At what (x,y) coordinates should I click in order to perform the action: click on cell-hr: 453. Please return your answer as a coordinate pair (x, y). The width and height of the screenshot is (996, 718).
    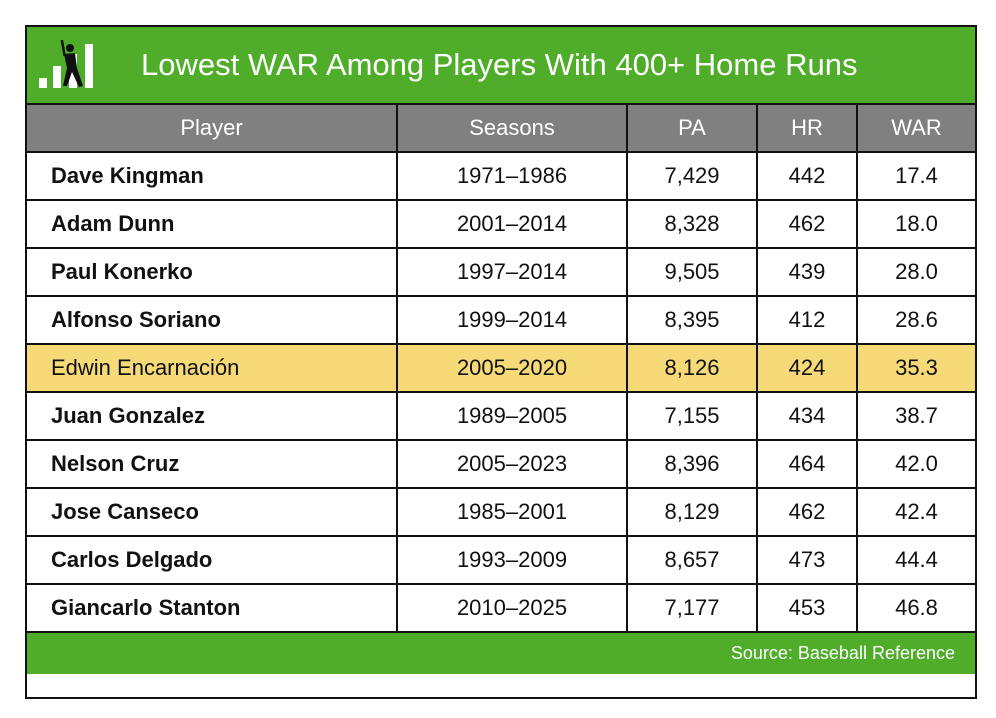
    Looking at the image, I should click on (807, 608).